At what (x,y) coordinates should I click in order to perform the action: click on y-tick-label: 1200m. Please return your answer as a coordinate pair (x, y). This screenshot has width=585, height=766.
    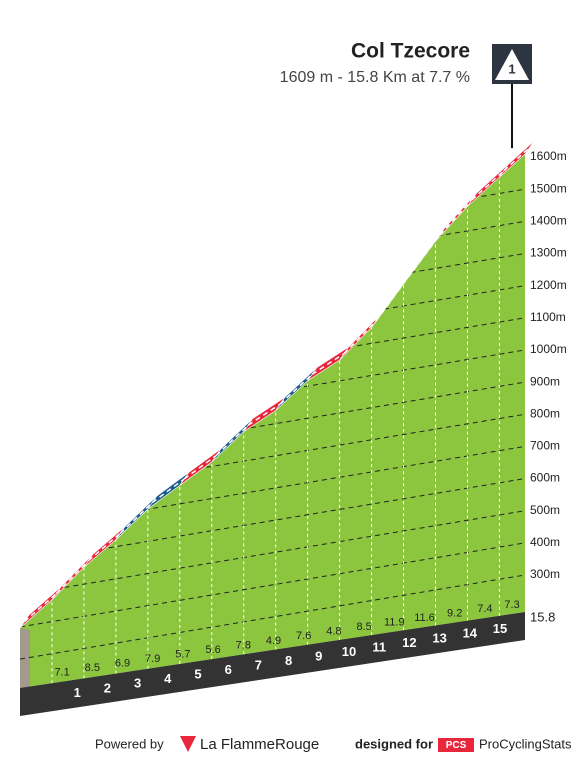
    Looking at the image, I should click on (548, 285).